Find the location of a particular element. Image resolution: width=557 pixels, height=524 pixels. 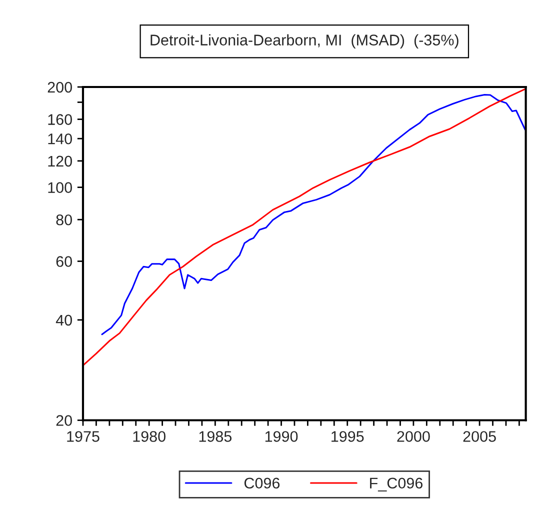

x-tick-label: 1975 is located at coordinates (83, 436).